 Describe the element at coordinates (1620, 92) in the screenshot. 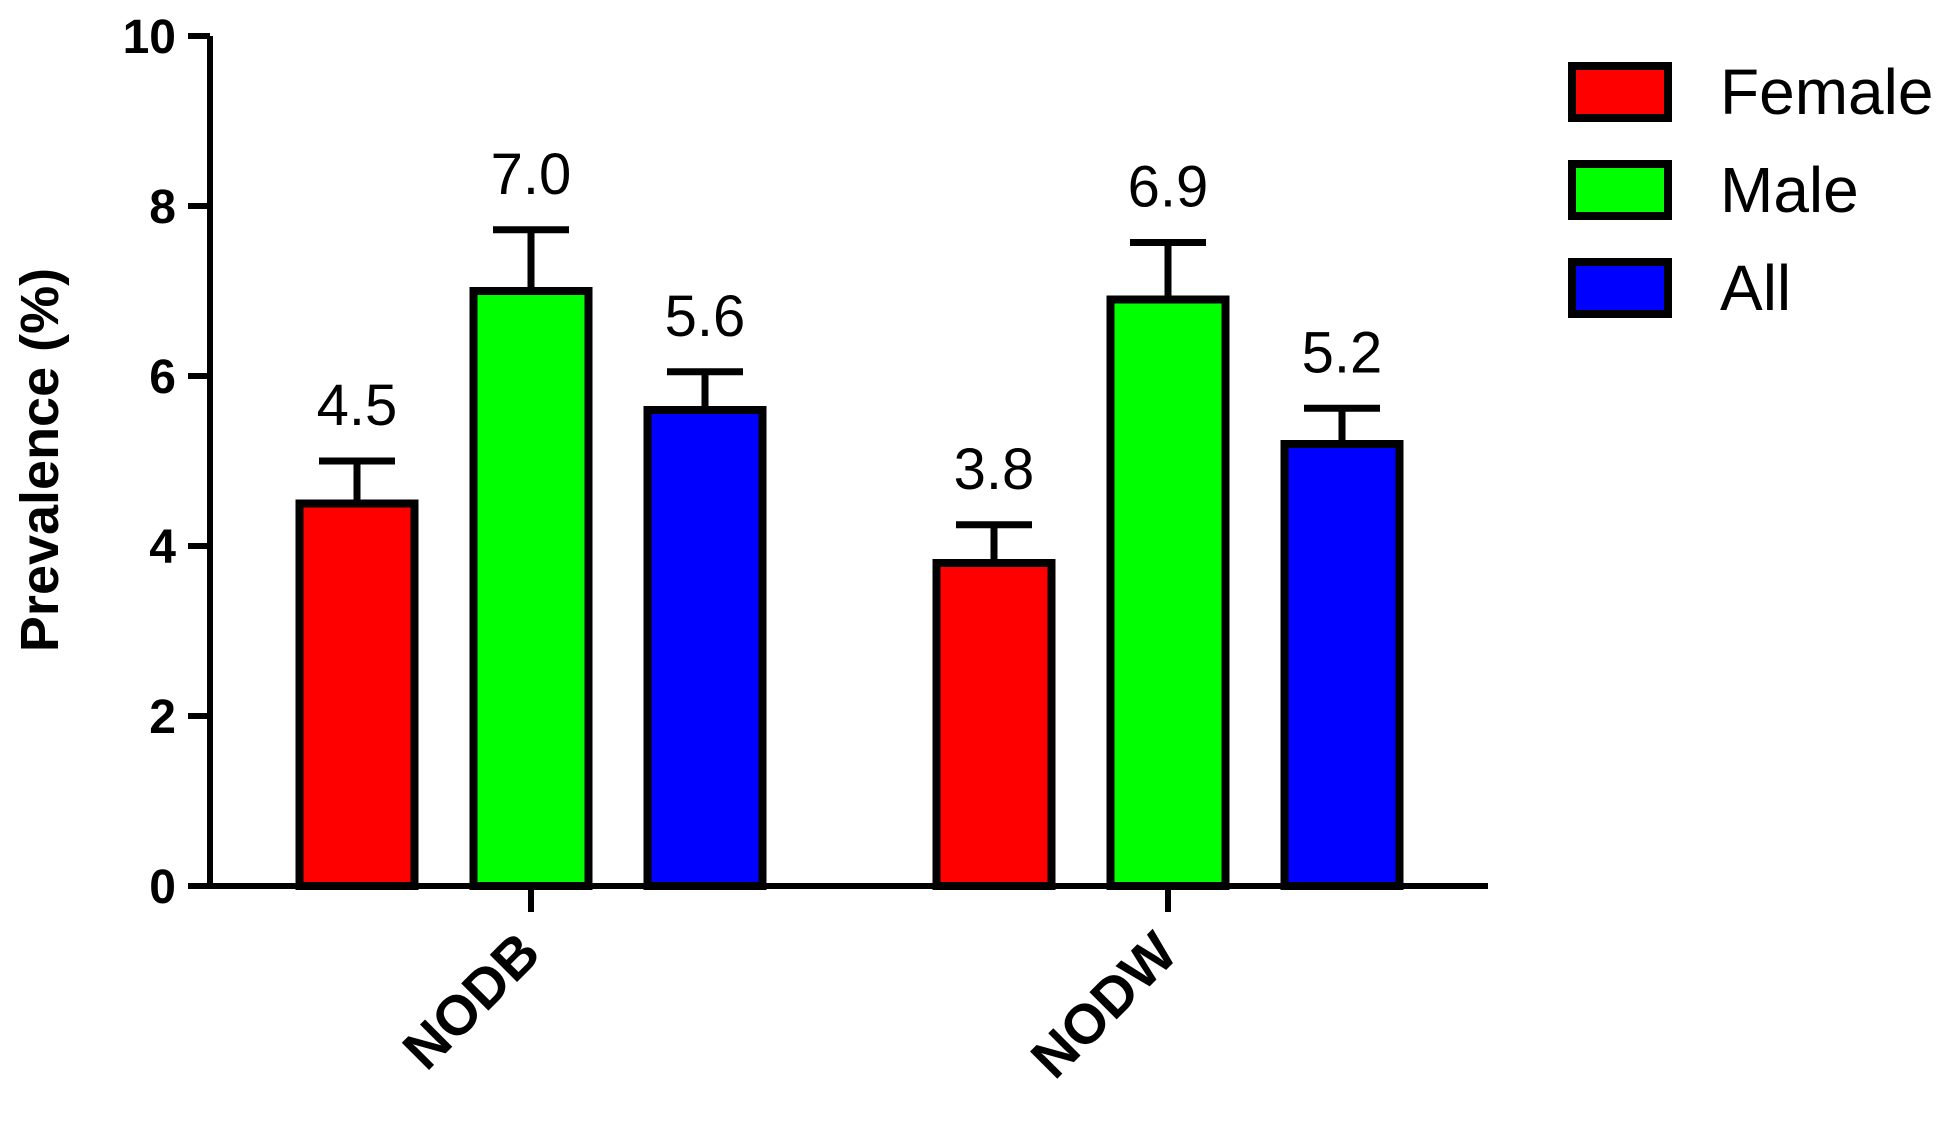

I see `legend-swatch-female` at that location.